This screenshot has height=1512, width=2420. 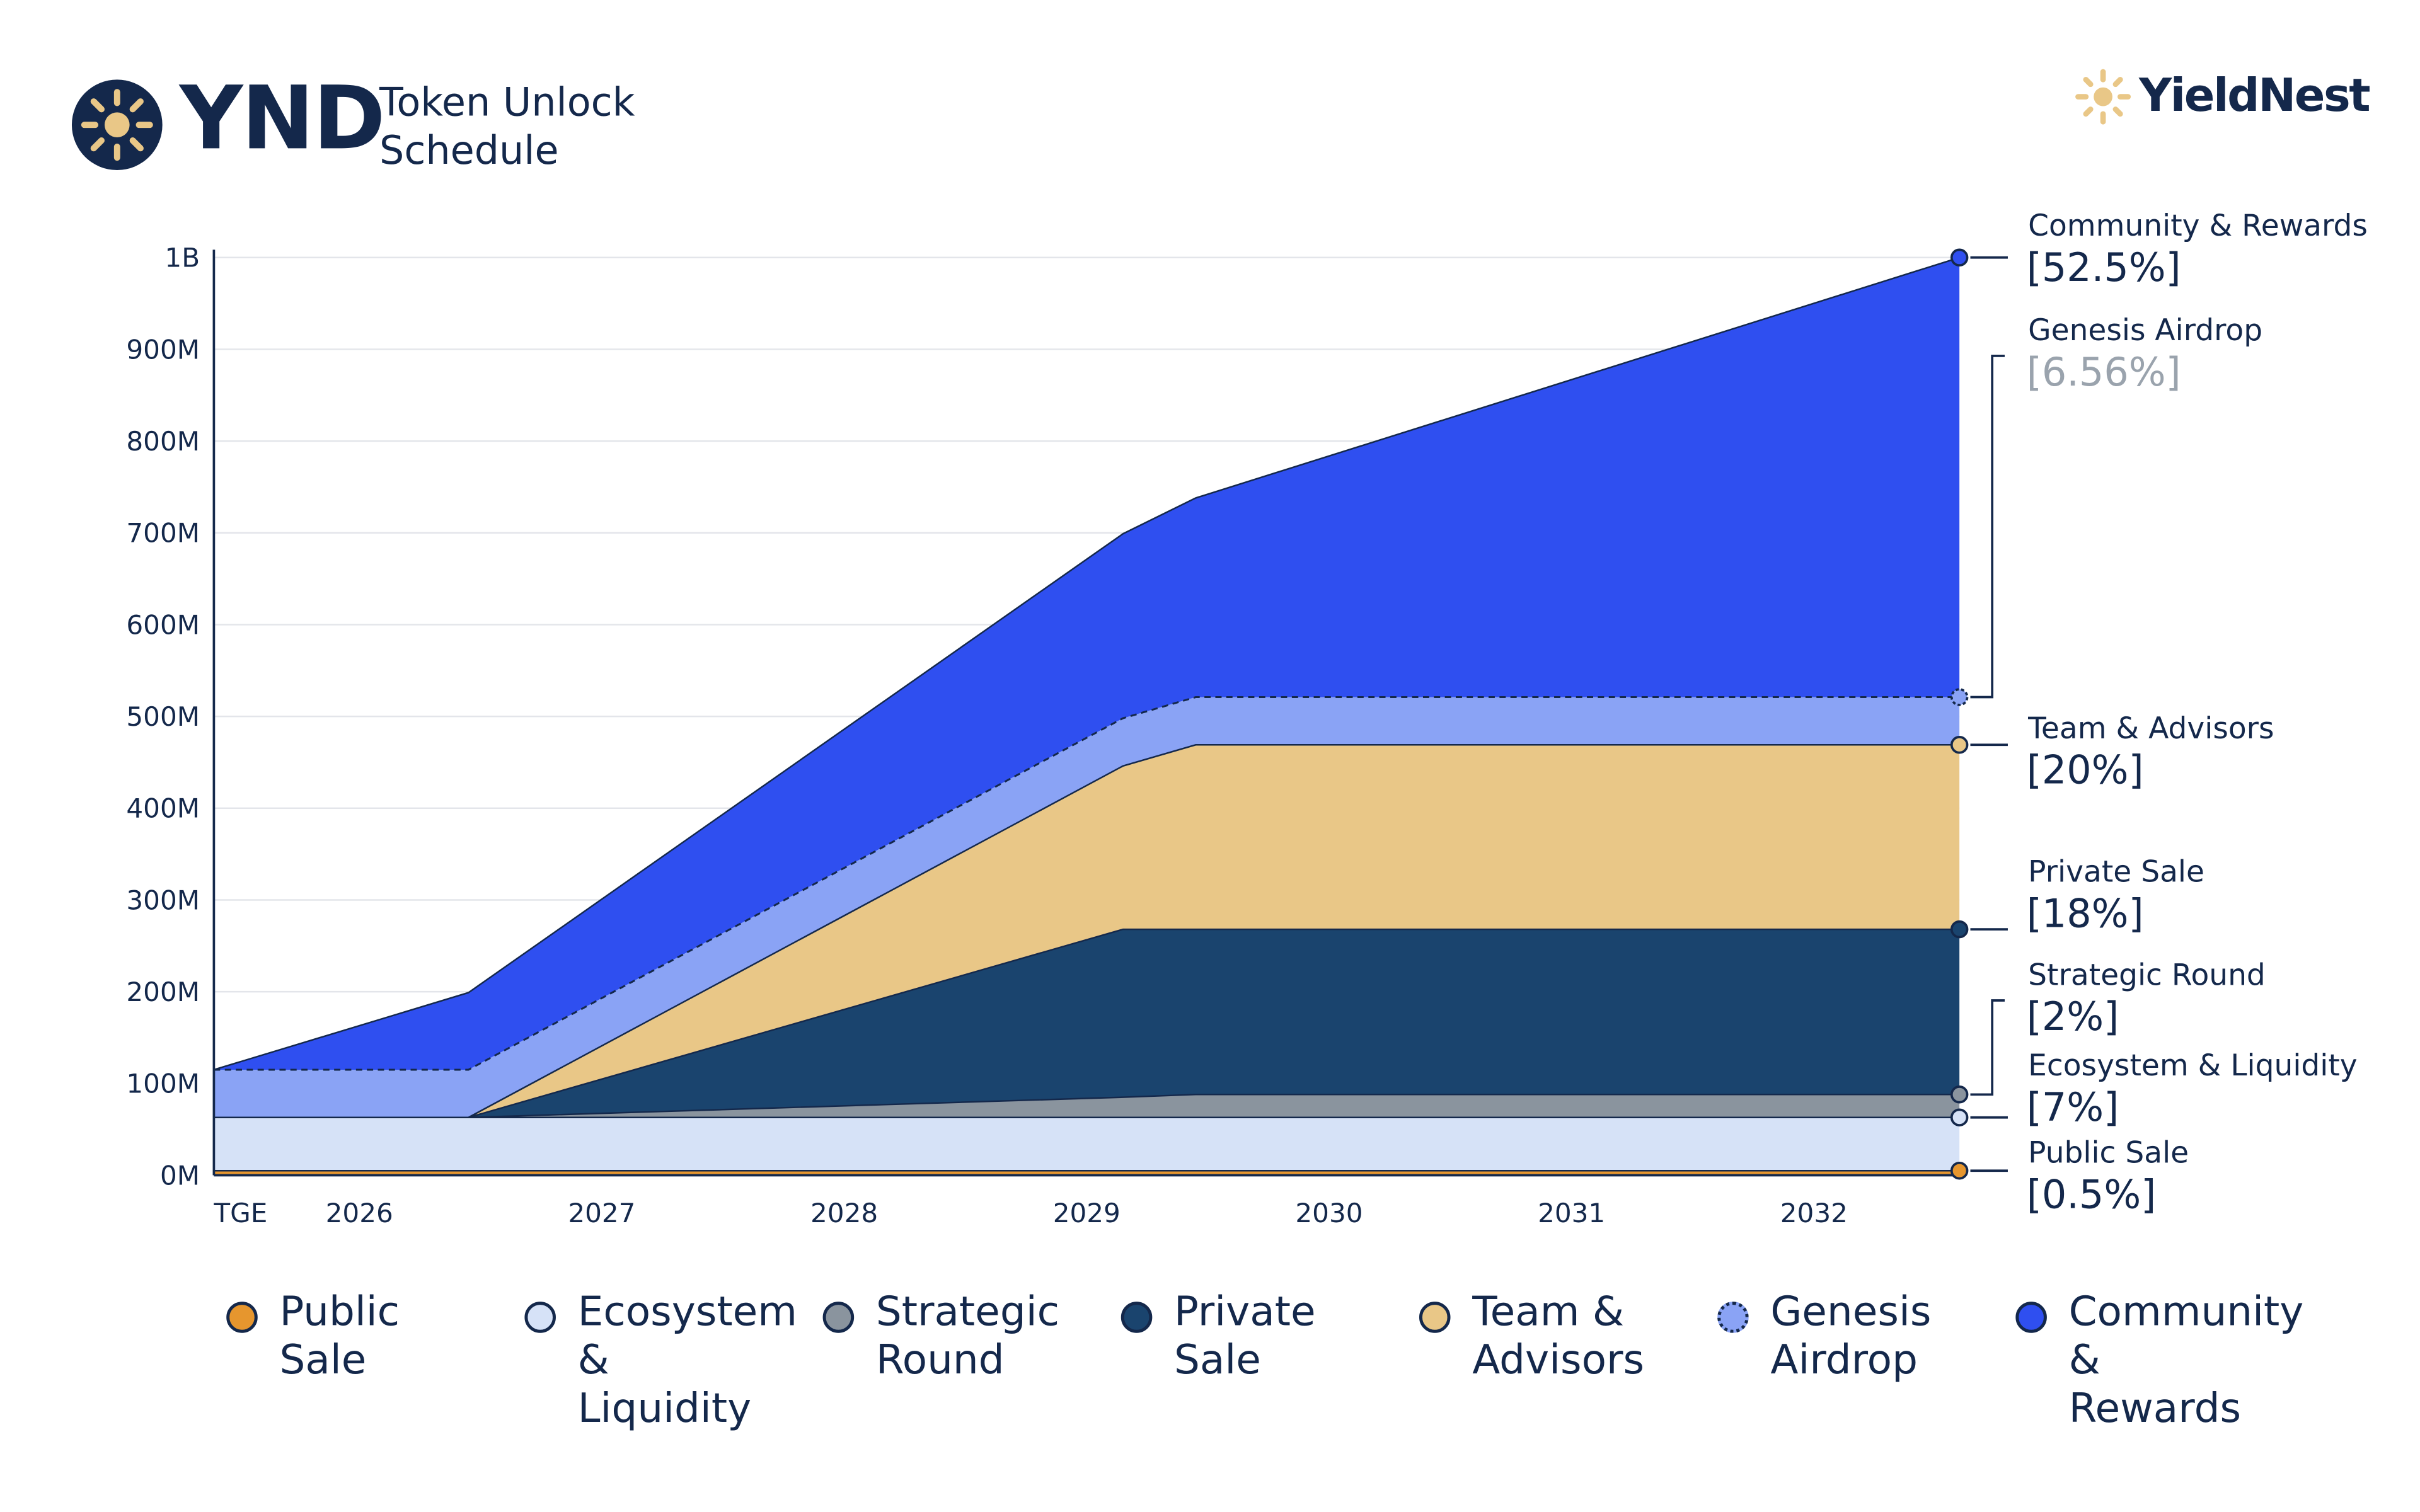 I want to click on x-tick-label: 2028, so click(x=844, y=1213).